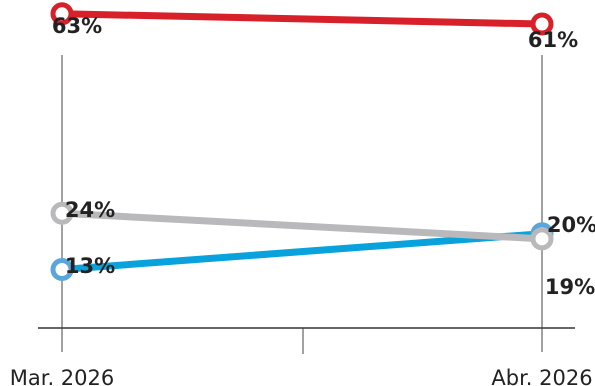  I want to click on x-tick-label-2: Abr. 2026, so click(541, 376).